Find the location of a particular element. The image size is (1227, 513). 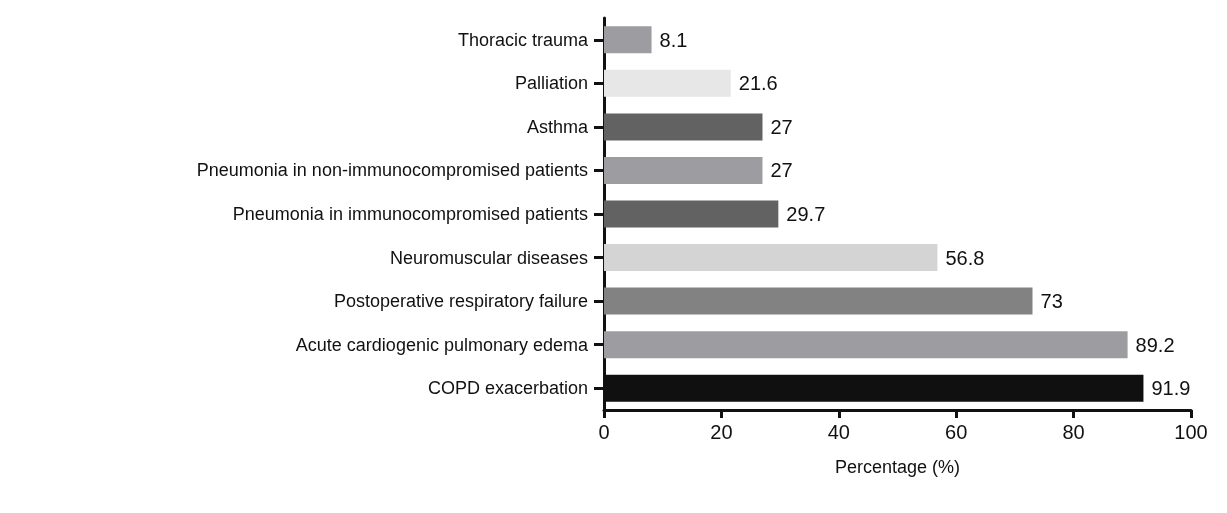

data-label: 73 is located at coordinates (1051, 301).